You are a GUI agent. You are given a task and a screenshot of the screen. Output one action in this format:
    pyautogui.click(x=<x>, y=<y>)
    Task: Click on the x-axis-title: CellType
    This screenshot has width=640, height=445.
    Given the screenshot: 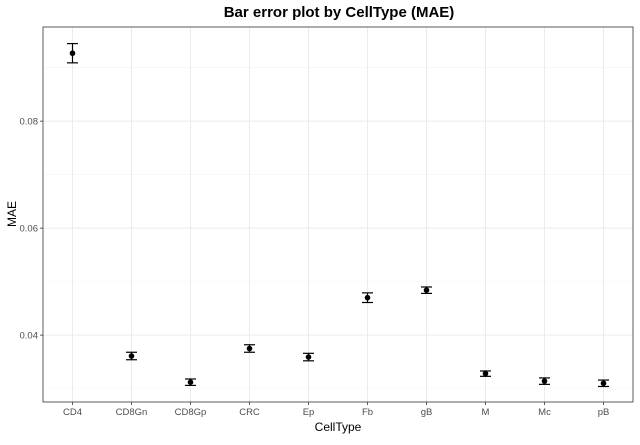 What is the action you would take?
    pyautogui.click(x=338, y=427)
    